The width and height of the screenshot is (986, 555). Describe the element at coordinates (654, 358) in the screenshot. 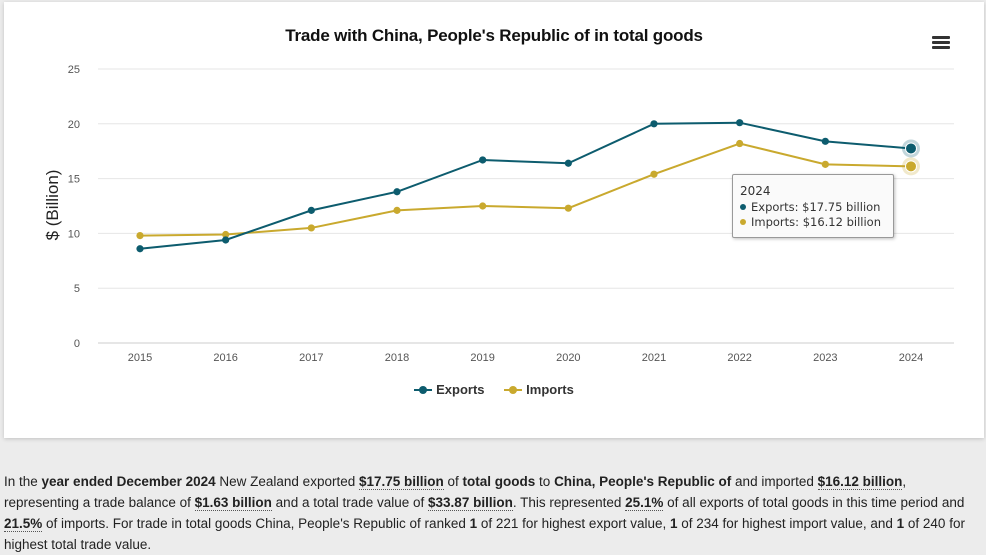

I see `x-tick-label: 2021` at that location.